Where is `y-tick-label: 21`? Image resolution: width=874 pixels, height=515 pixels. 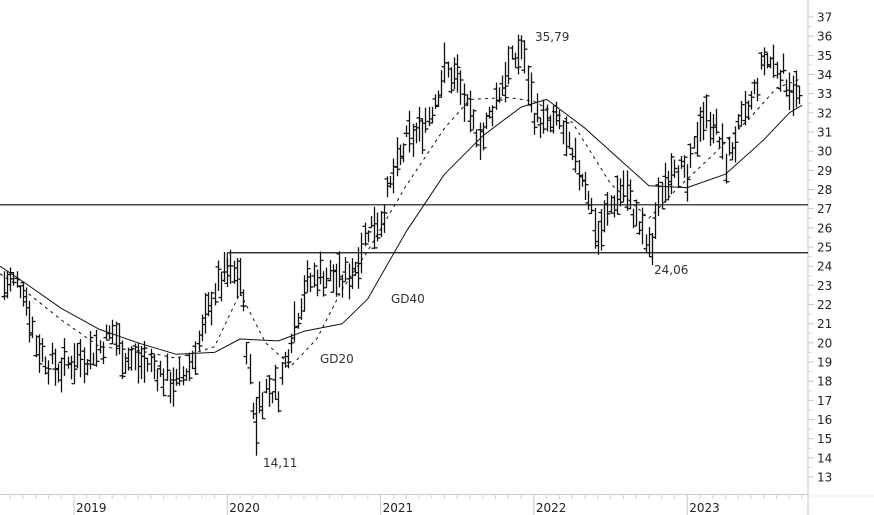
y-tick-label: 21 is located at coordinates (824, 324).